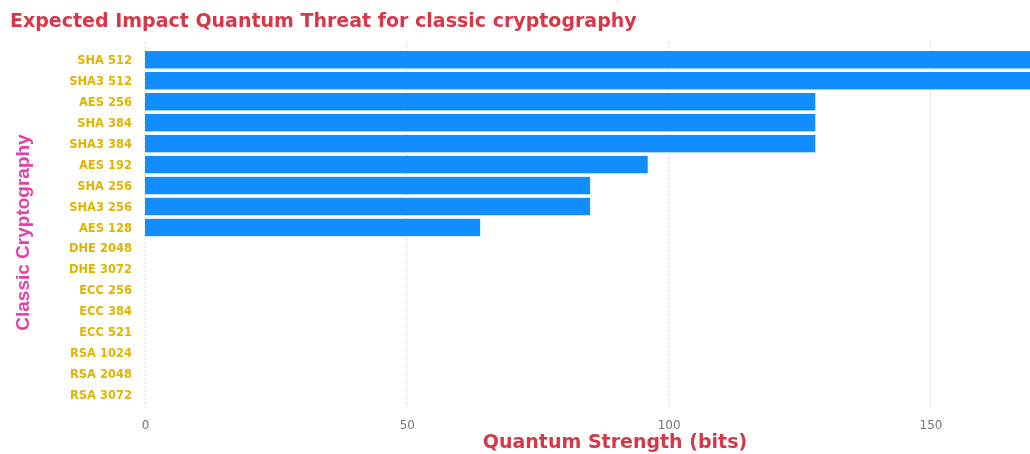 This screenshot has width=1030, height=454. What do you see at coordinates (105, 290) in the screenshot?
I see `y-tick-label: ECC 256` at bounding box center [105, 290].